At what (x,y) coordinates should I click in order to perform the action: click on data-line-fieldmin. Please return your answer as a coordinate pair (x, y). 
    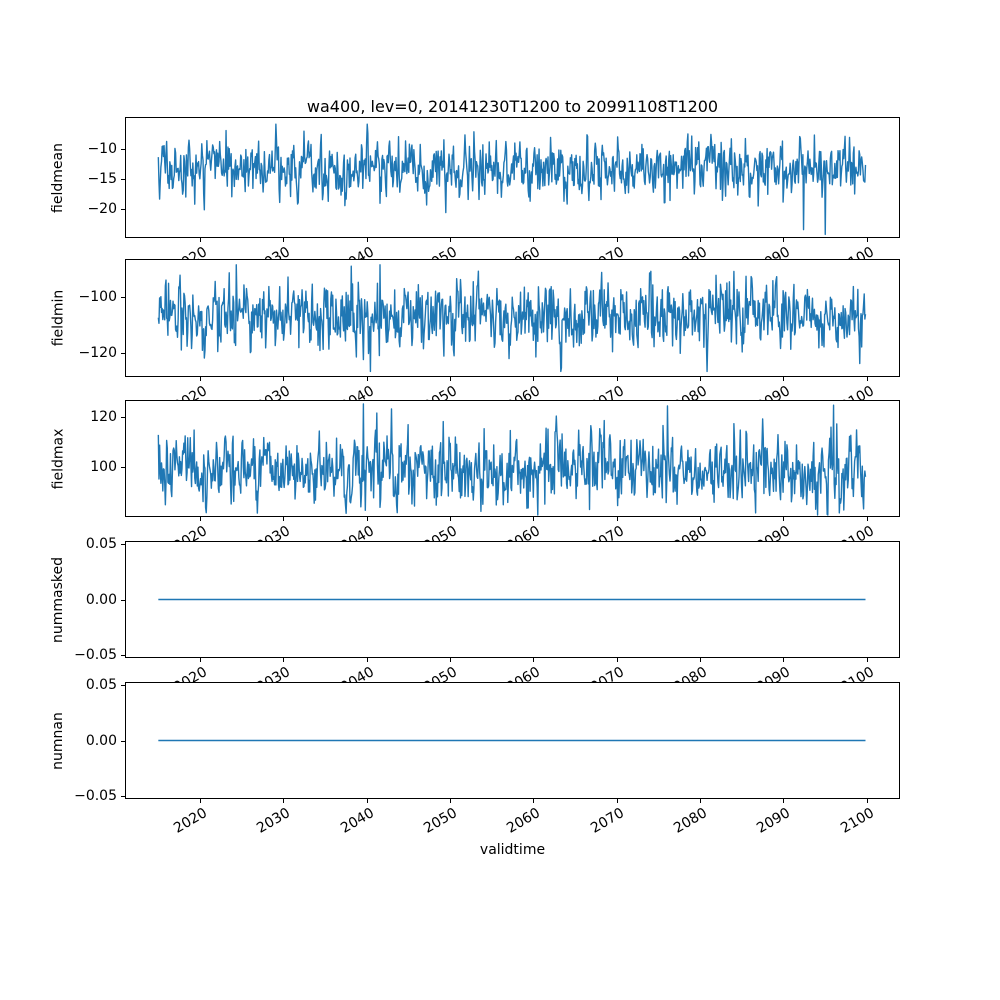
    Looking at the image, I should click on (512, 318).